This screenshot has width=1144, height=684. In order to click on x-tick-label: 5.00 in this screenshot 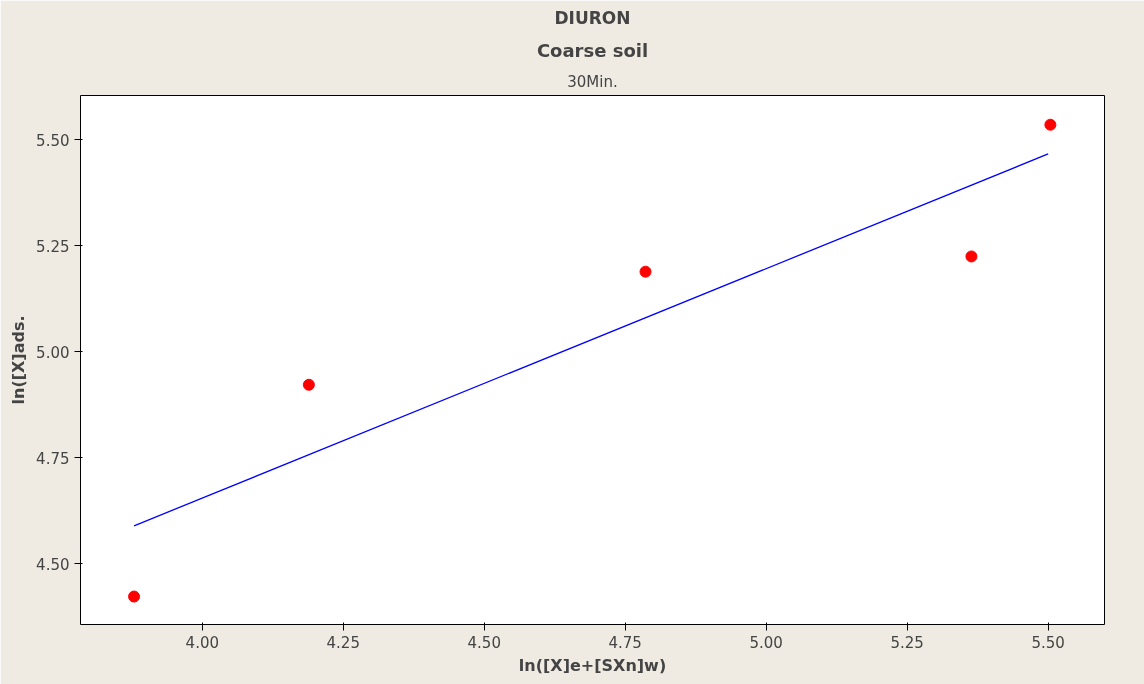, I will do `click(766, 642)`.